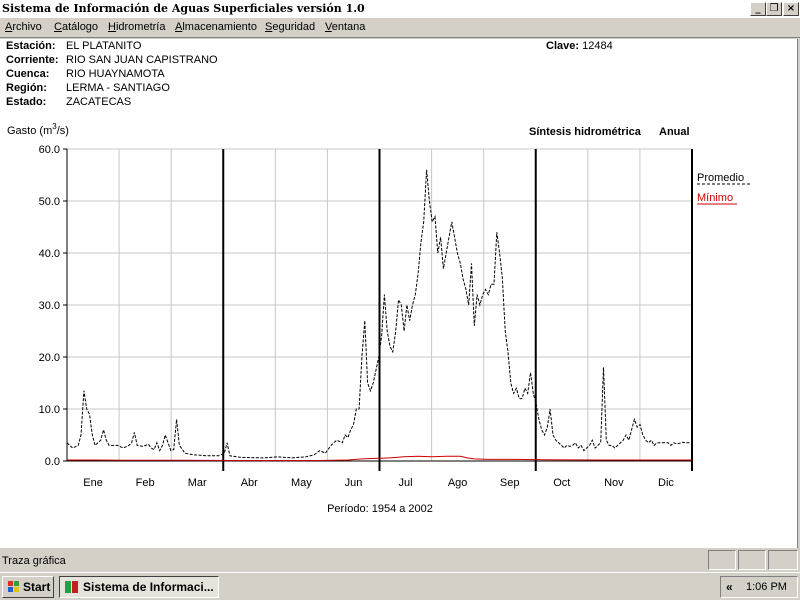 The height and width of the screenshot is (600, 800). I want to click on system-tray: « 1:06 PM, so click(759, 587).